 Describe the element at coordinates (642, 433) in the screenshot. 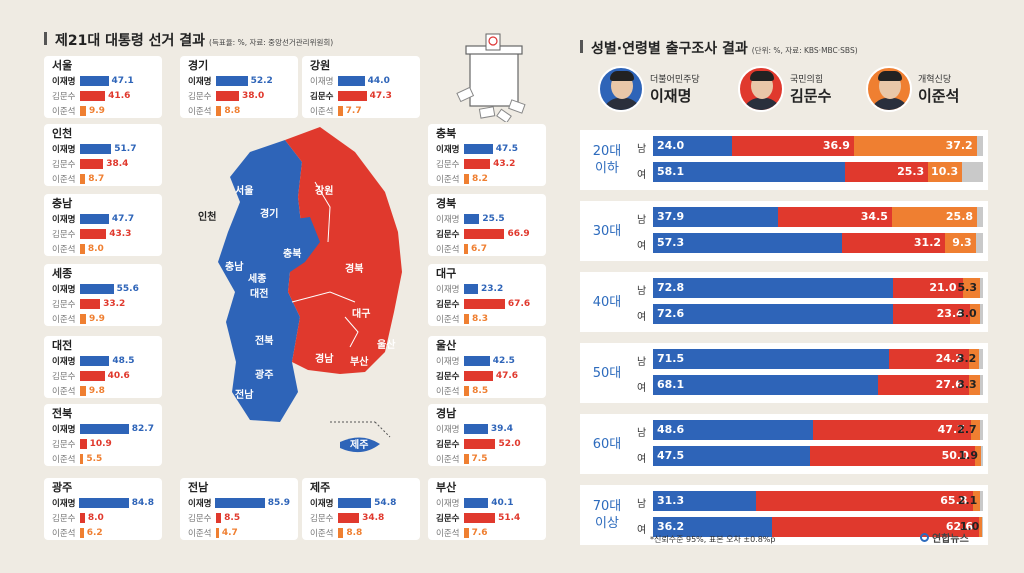

I see `sex-label: 남` at that location.